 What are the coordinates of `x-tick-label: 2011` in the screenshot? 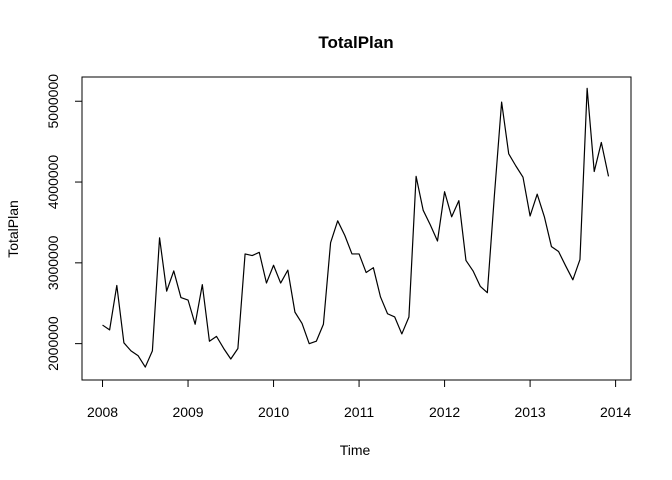 It's located at (359, 412).